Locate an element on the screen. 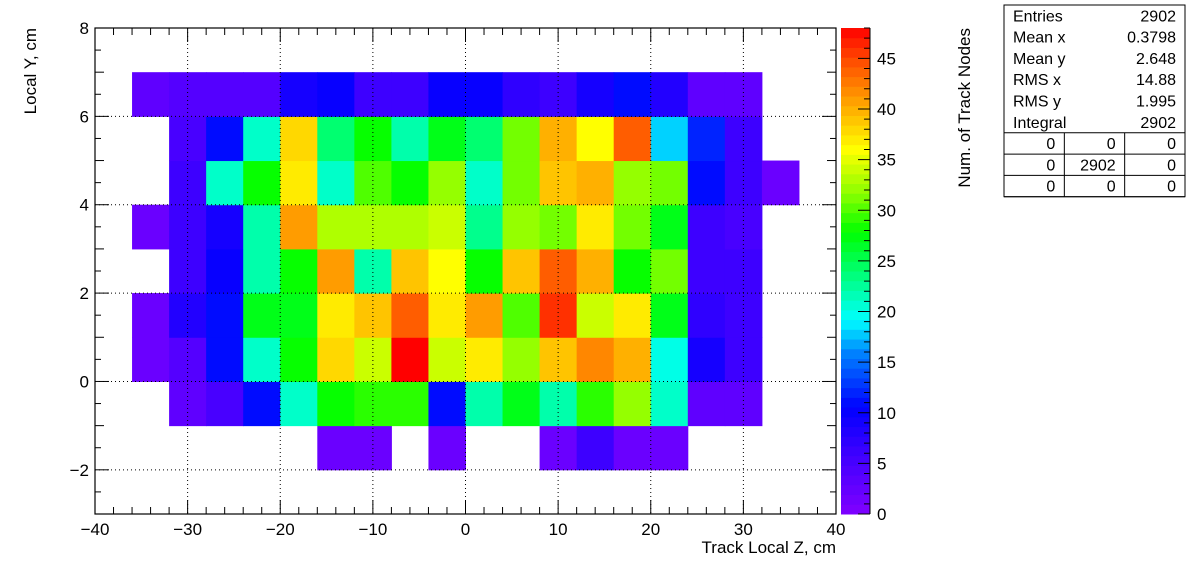 The height and width of the screenshot is (572, 1196). stats-label: Integral is located at coordinates (1039, 123).